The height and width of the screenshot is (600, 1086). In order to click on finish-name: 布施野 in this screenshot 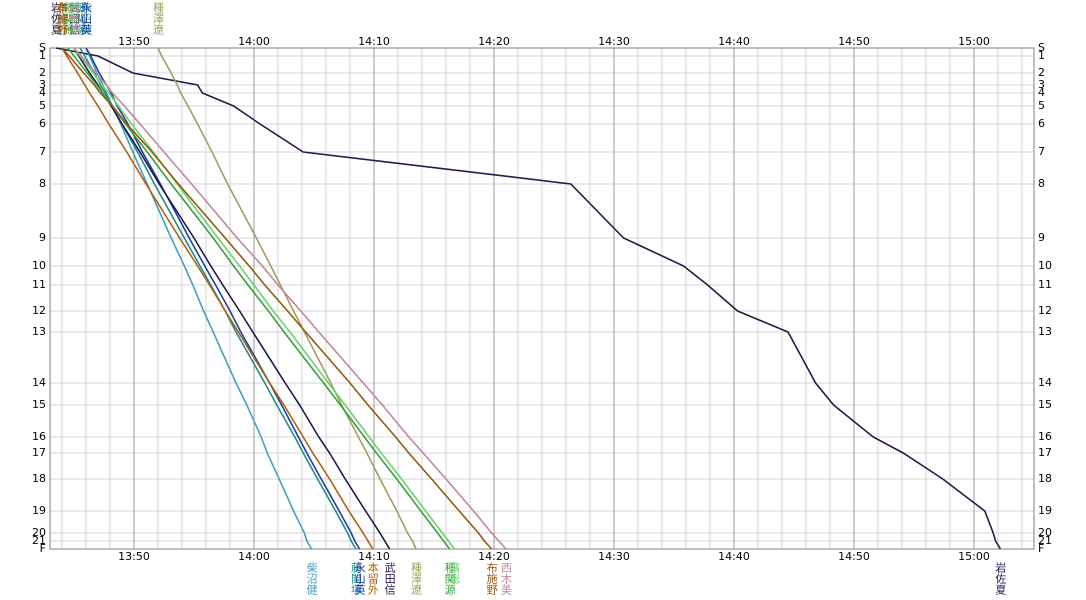, I will do `click(491, 578)`.